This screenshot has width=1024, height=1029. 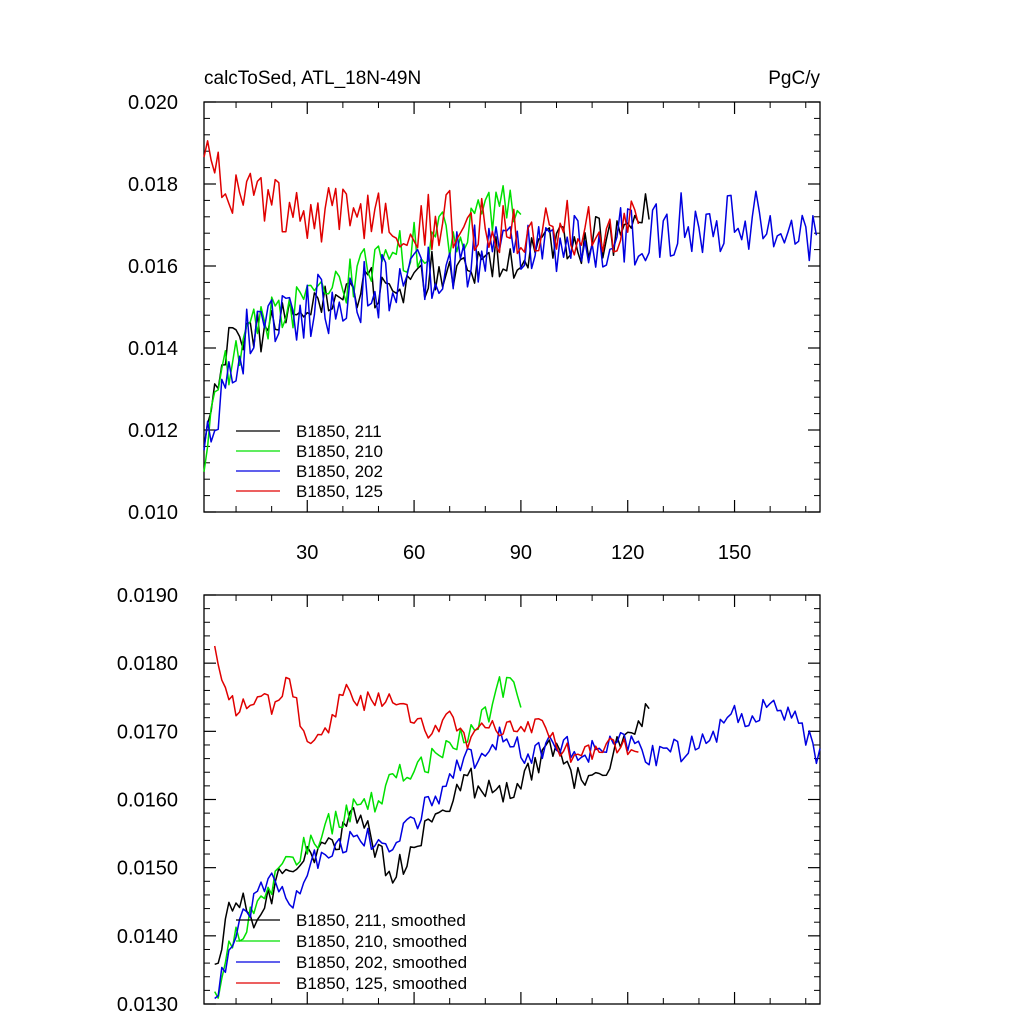 What do you see at coordinates (153, 267) in the screenshot?
I see `top-ytick-label: 0.016` at bounding box center [153, 267].